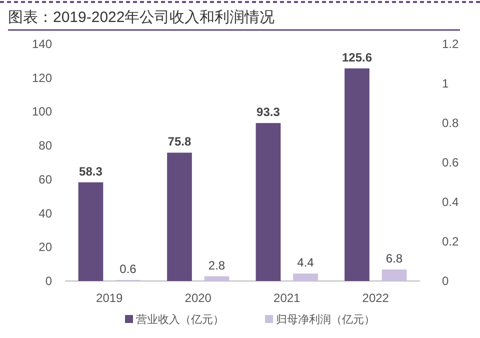 This screenshot has height=338, width=480. I want to click on y-tick-label: 0, so click(48, 281).